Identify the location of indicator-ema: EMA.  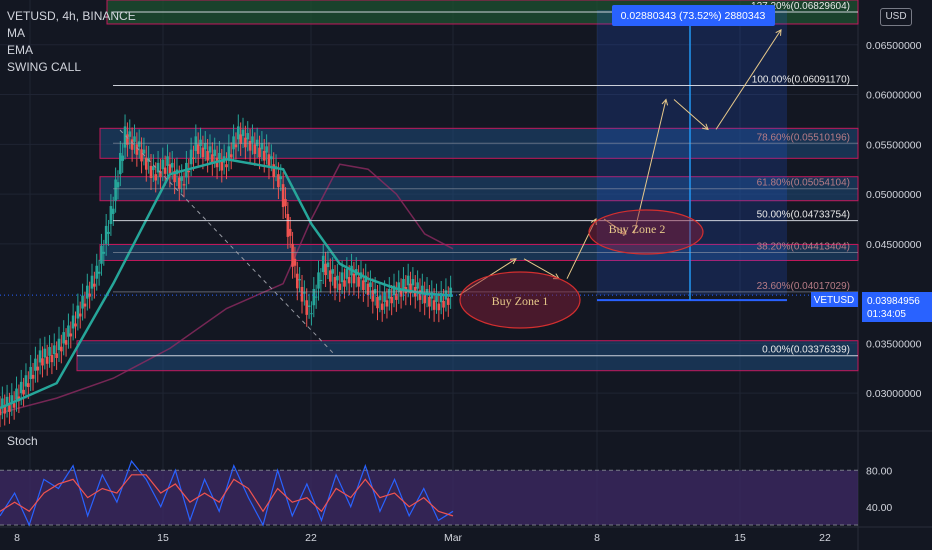
(20, 50).